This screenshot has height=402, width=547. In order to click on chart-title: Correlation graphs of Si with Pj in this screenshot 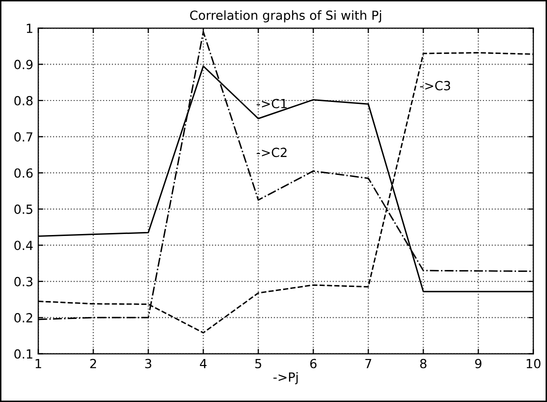, I will do `click(286, 16)`.